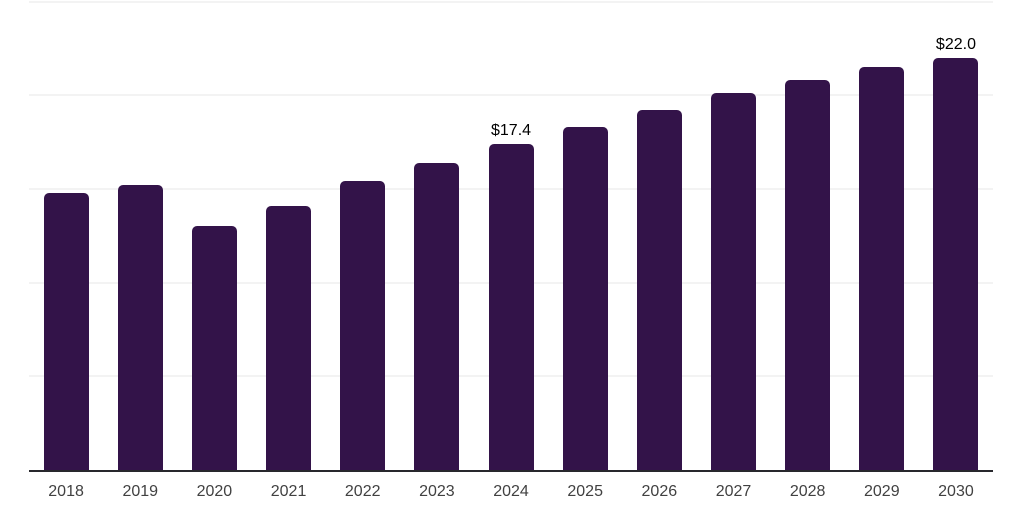 This screenshot has width=1024, height=512. What do you see at coordinates (437, 491) in the screenshot?
I see `x-tick-label: 2023` at bounding box center [437, 491].